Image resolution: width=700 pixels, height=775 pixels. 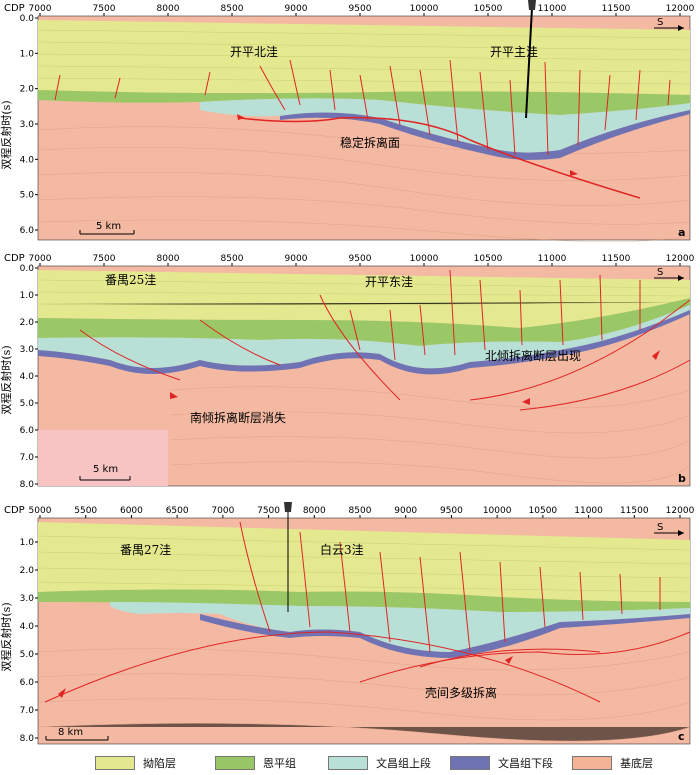 I want to click on legend-item-wenchang-lower: 文昌组下段, so click(x=501, y=763).